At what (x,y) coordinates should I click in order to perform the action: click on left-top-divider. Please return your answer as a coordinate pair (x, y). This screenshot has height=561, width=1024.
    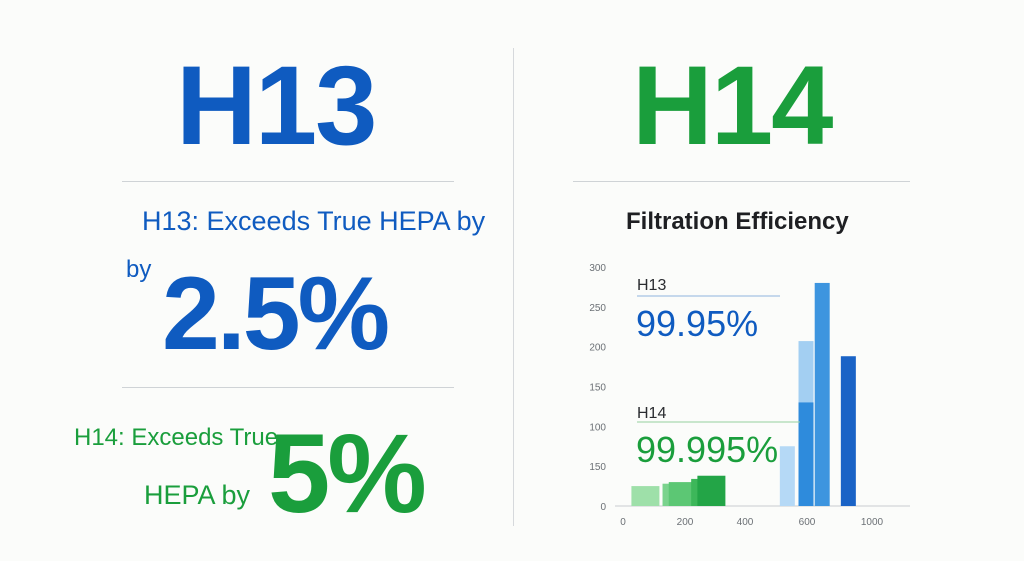
    Looking at the image, I should click on (288, 181).